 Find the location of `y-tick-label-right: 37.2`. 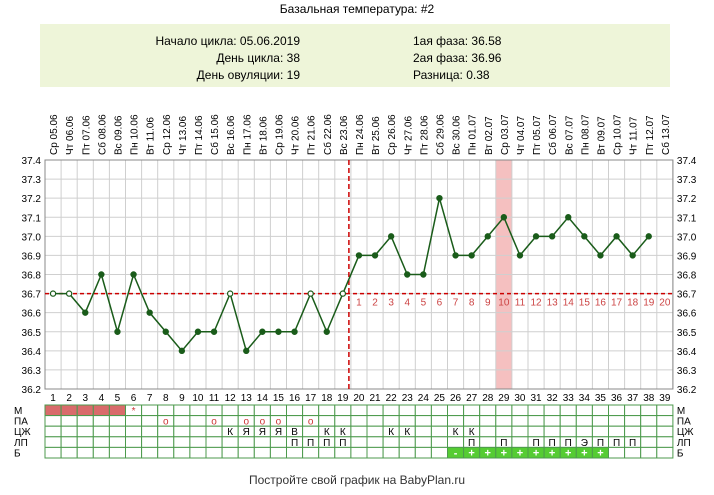

y-tick-label-right: 37.2 is located at coordinates (687, 199).